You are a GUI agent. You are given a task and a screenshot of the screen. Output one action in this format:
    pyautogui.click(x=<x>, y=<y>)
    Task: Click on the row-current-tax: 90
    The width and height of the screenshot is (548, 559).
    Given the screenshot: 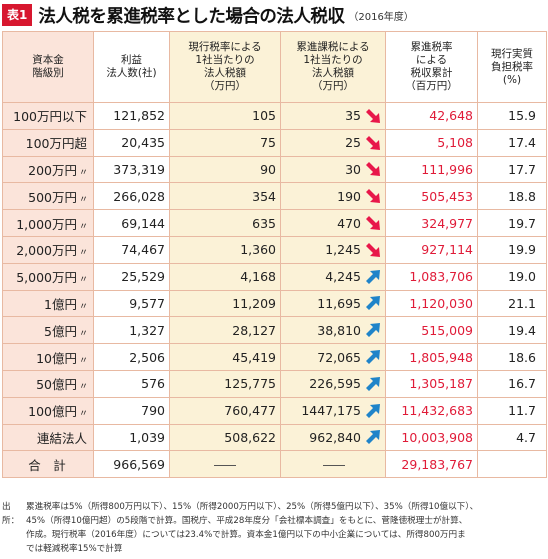 What is the action you would take?
    pyautogui.click(x=225, y=169)
    